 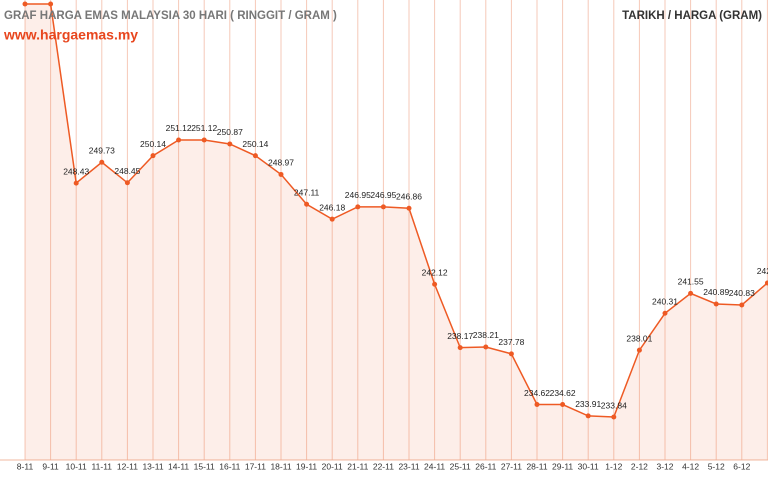 What do you see at coordinates (639, 338) in the screenshot?
I see `value-label: 238.01` at bounding box center [639, 338].